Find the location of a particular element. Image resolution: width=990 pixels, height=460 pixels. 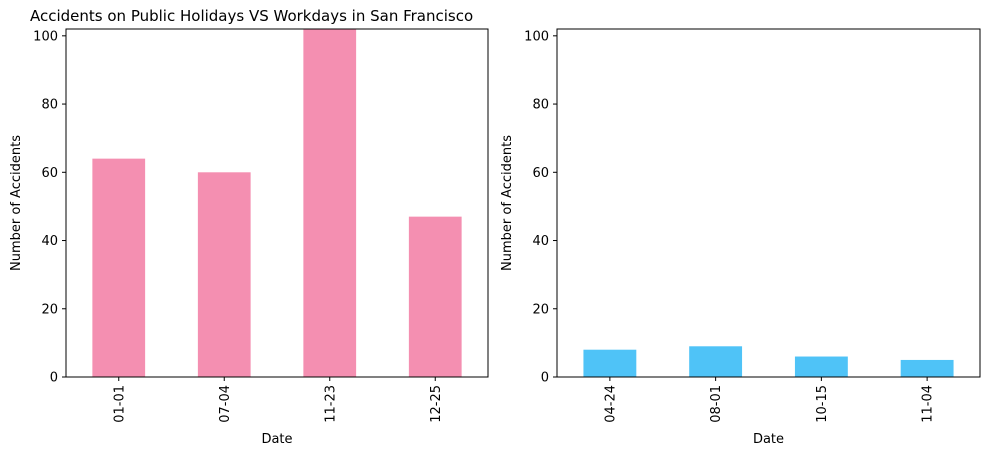

workdays-xtick-label: 10-15 is located at coordinates (822, 404).